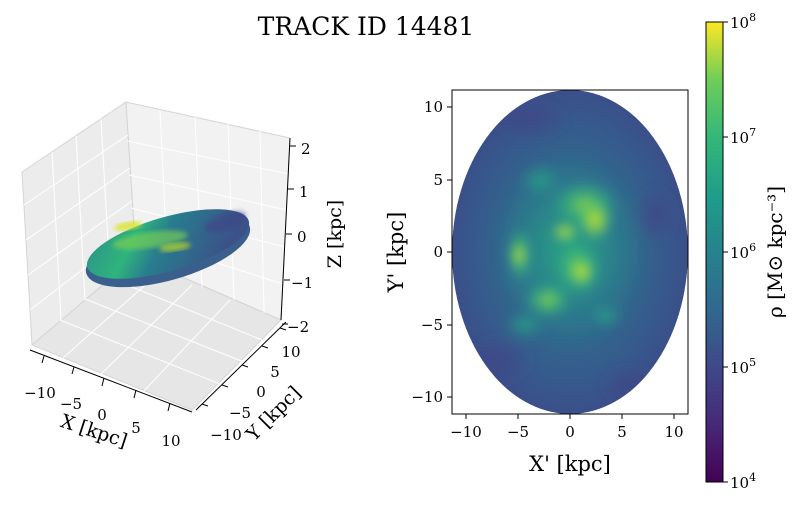  What do you see at coordinates (427, 397) in the screenshot?
I see `heatmap-y-tick-label: −10` at bounding box center [427, 397].